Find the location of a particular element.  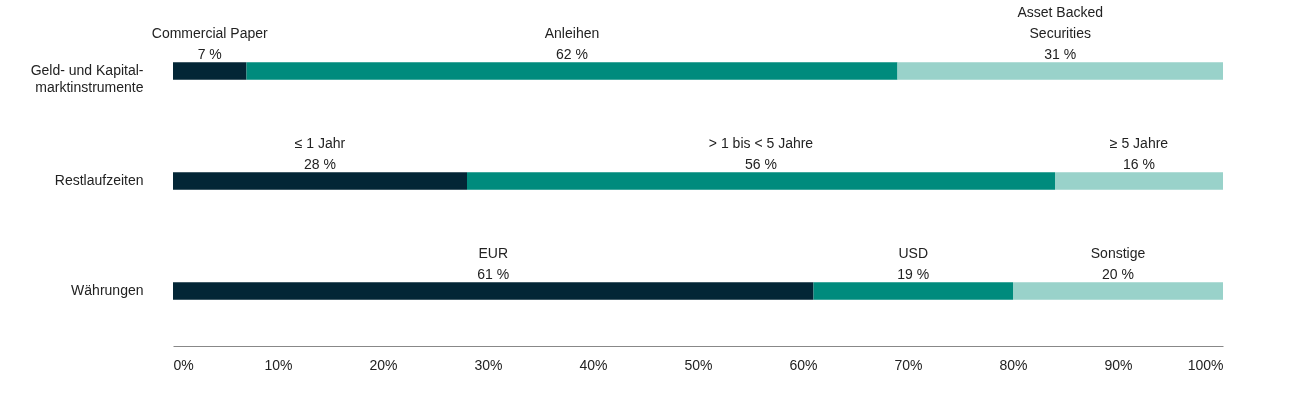

x-tick-label: 50% is located at coordinates (698, 364).